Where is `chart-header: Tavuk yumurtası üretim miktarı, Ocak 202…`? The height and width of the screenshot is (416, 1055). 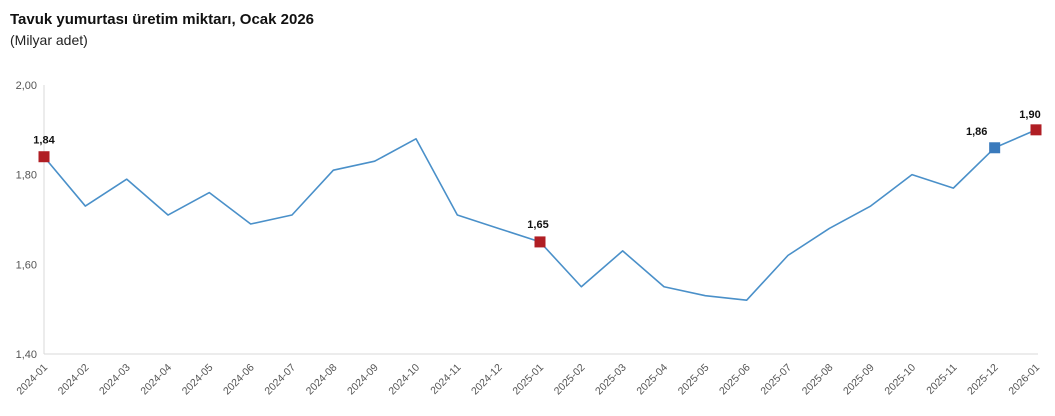 chart-header: Tavuk yumurtası üretim miktarı, Ocak 202… is located at coordinates (162, 30).